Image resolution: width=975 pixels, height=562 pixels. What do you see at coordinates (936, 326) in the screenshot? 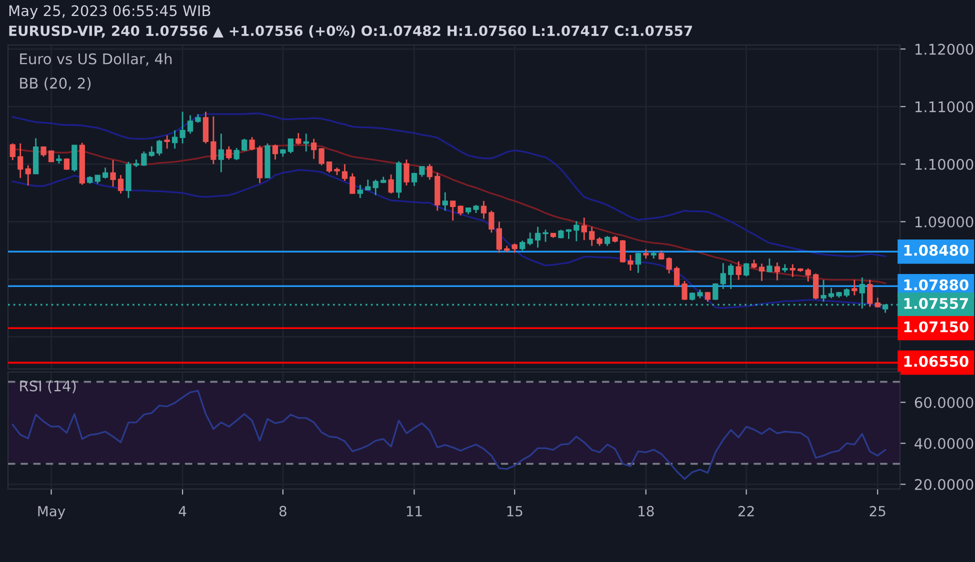
I see `ref-line-label: 1.07150` at bounding box center [936, 326].